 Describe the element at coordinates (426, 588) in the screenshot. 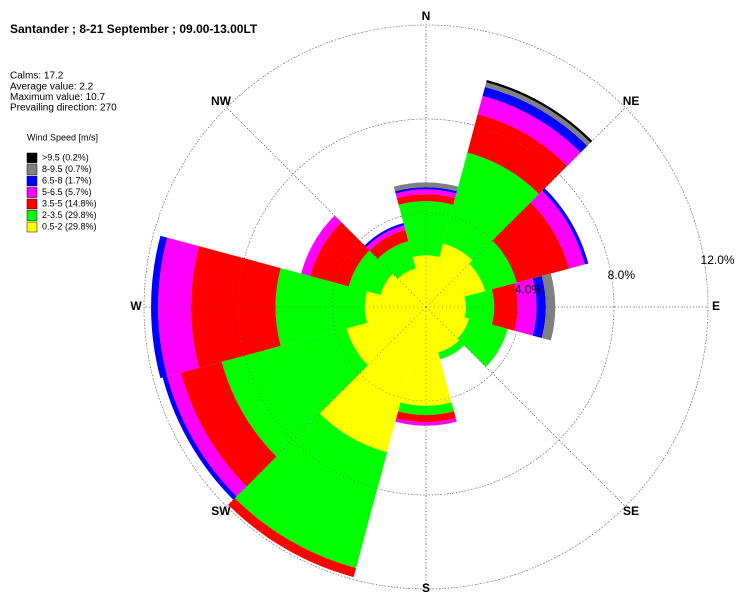

I see `compass-label: S` at that location.